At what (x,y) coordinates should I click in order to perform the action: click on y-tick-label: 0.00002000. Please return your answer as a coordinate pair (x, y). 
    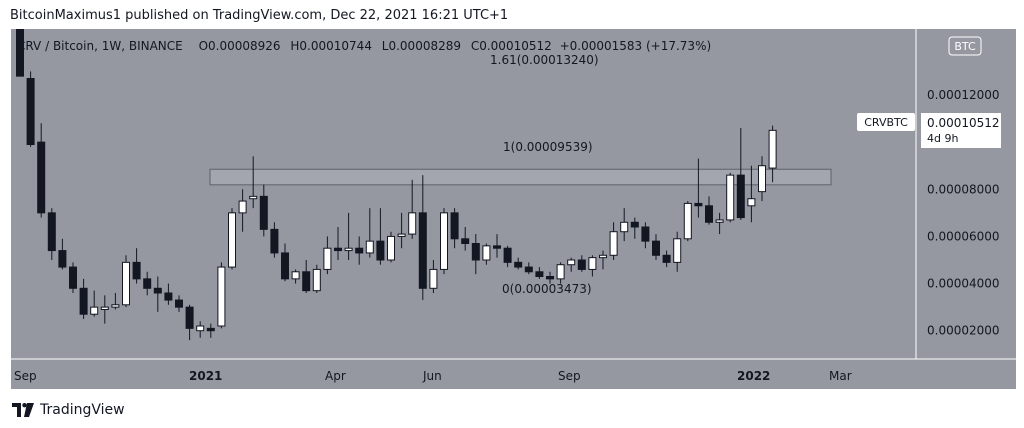
    Looking at the image, I should click on (963, 331).